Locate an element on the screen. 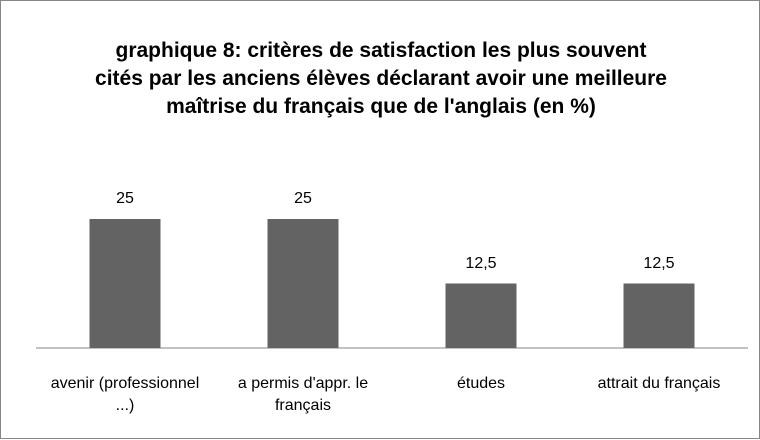 Image resolution: width=760 pixels, height=440 pixels. x-tick-label: a permis d'appr. le français is located at coordinates (303, 394).